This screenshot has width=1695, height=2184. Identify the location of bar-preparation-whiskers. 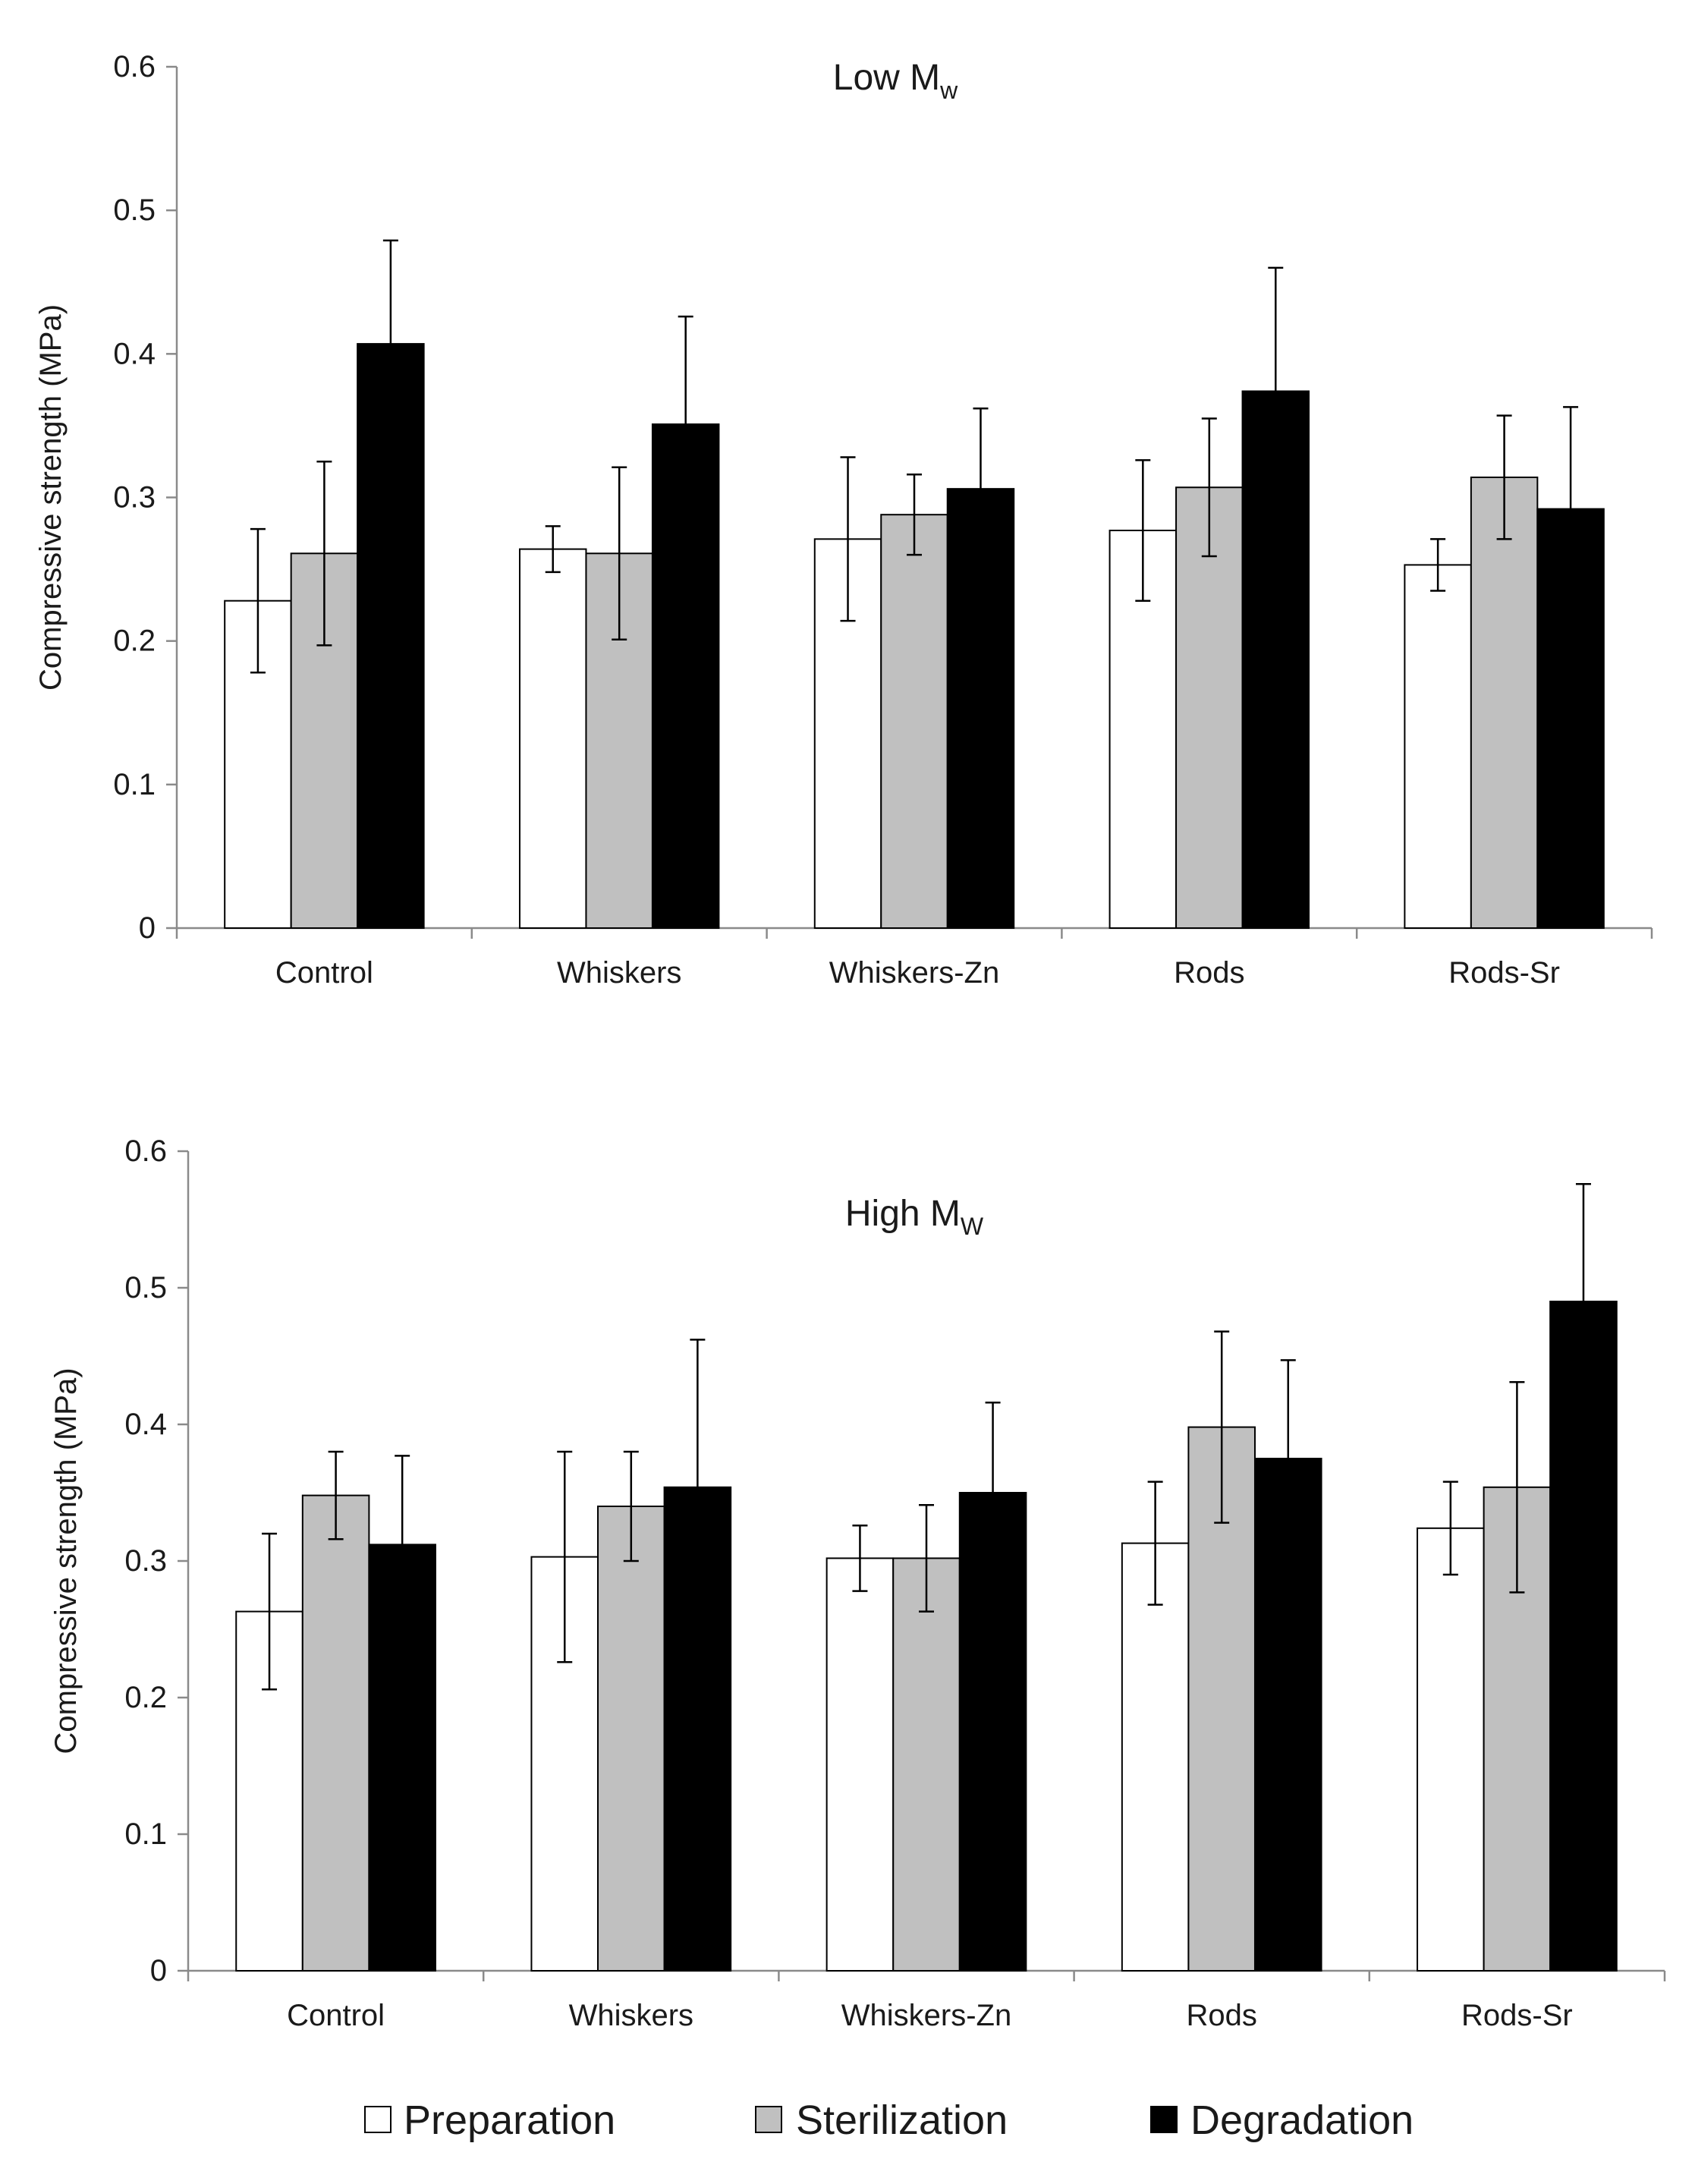
(552, 739).